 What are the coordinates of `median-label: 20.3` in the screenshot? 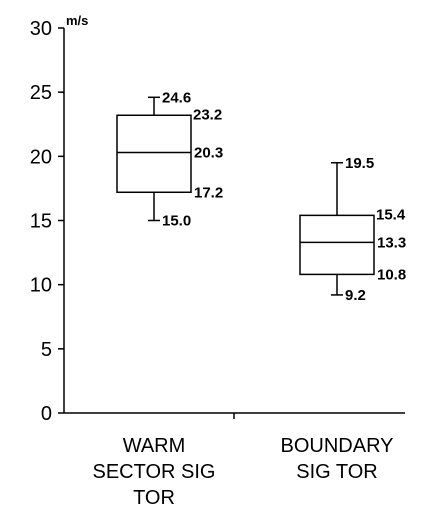 It's located at (208, 152).